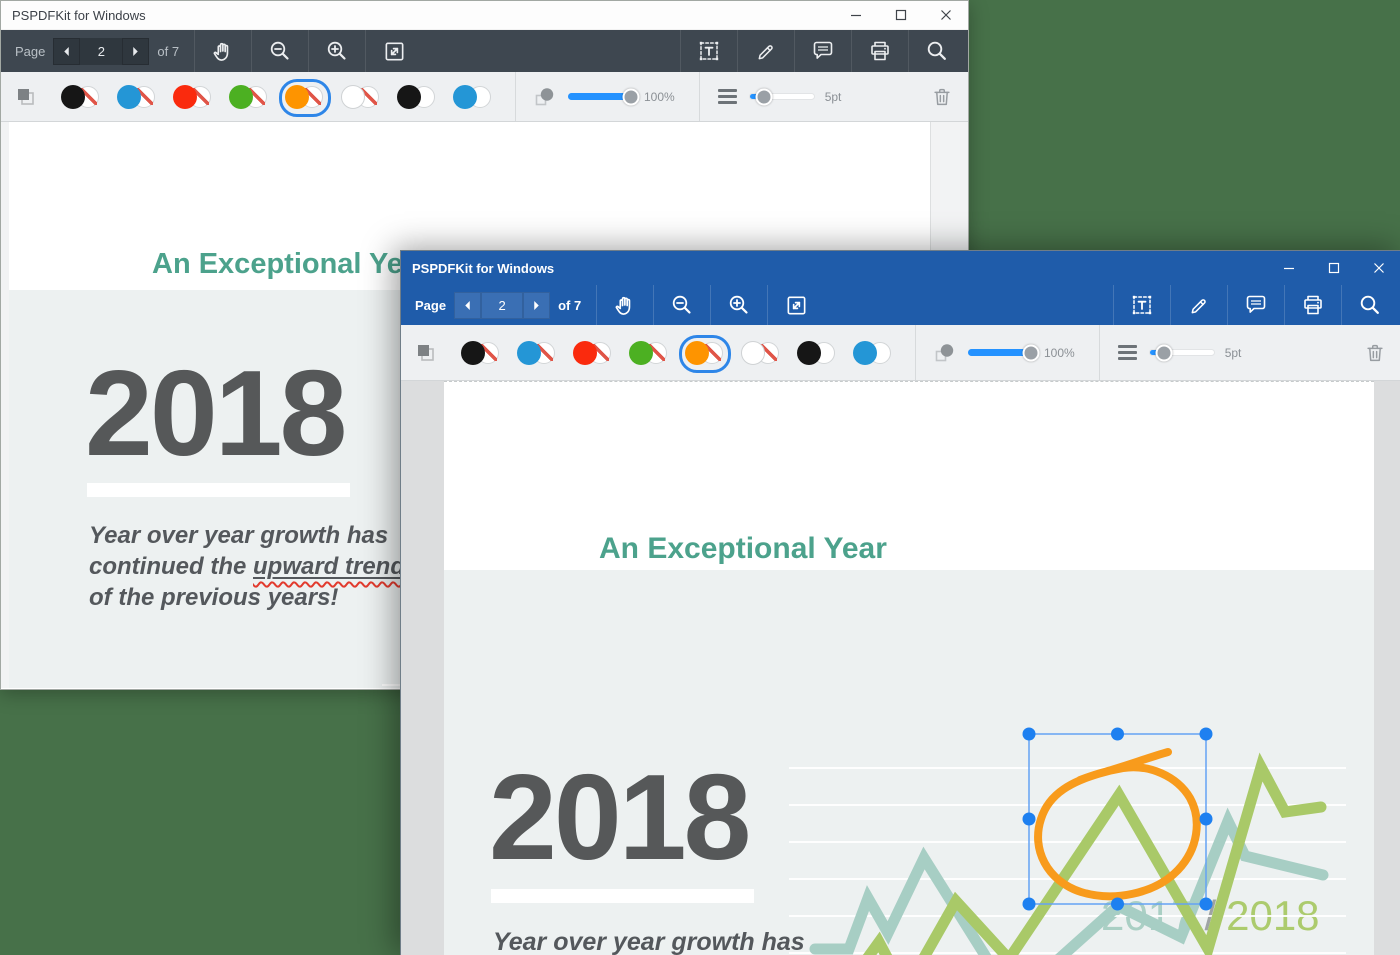  What do you see at coordinates (431, 305) in the screenshot?
I see `page-label: Page` at bounding box center [431, 305].